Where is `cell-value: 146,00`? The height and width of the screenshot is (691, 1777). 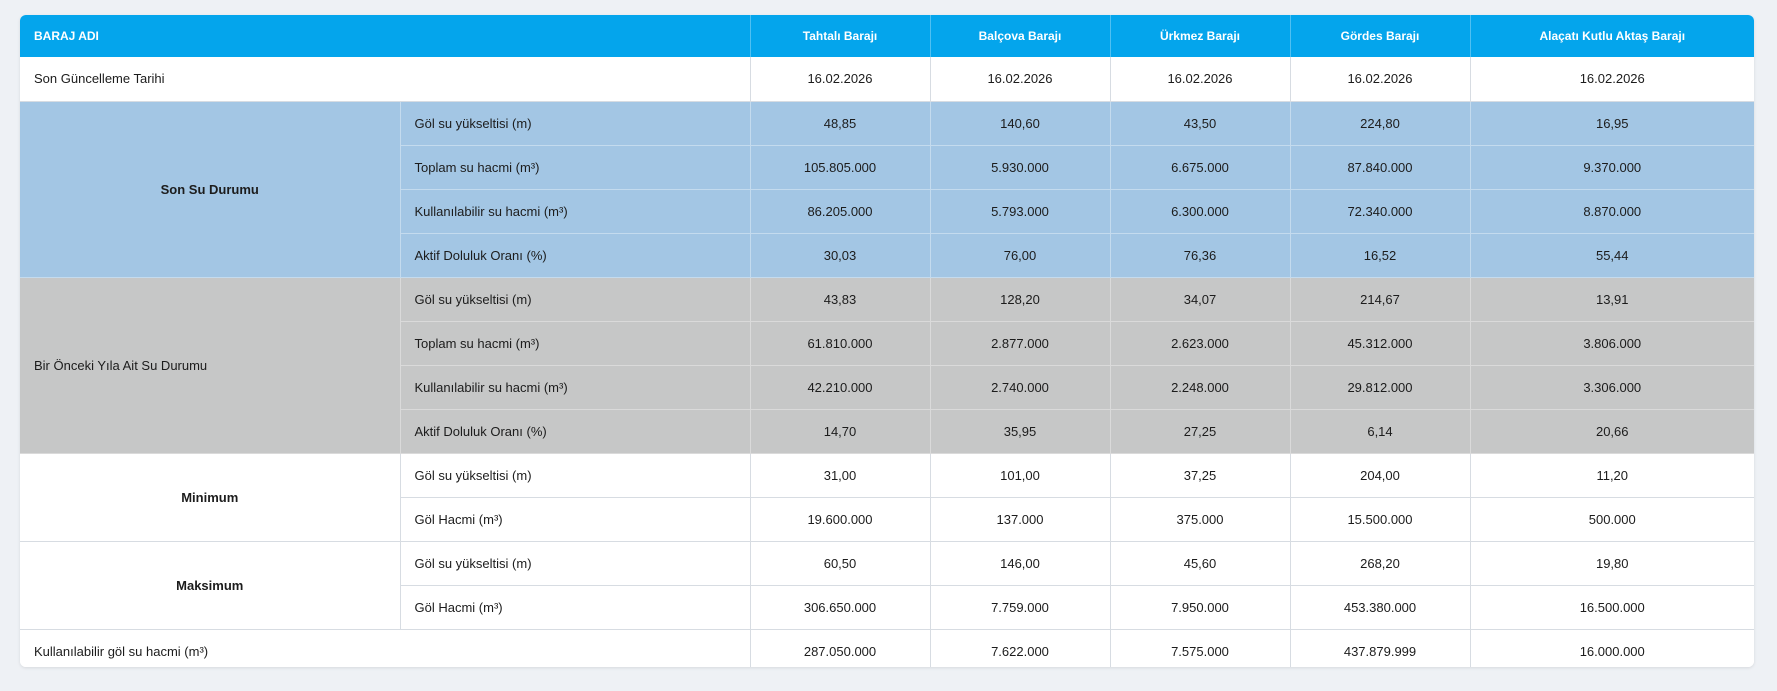
cell-value: 146,00 is located at coordinates (1020, 563).